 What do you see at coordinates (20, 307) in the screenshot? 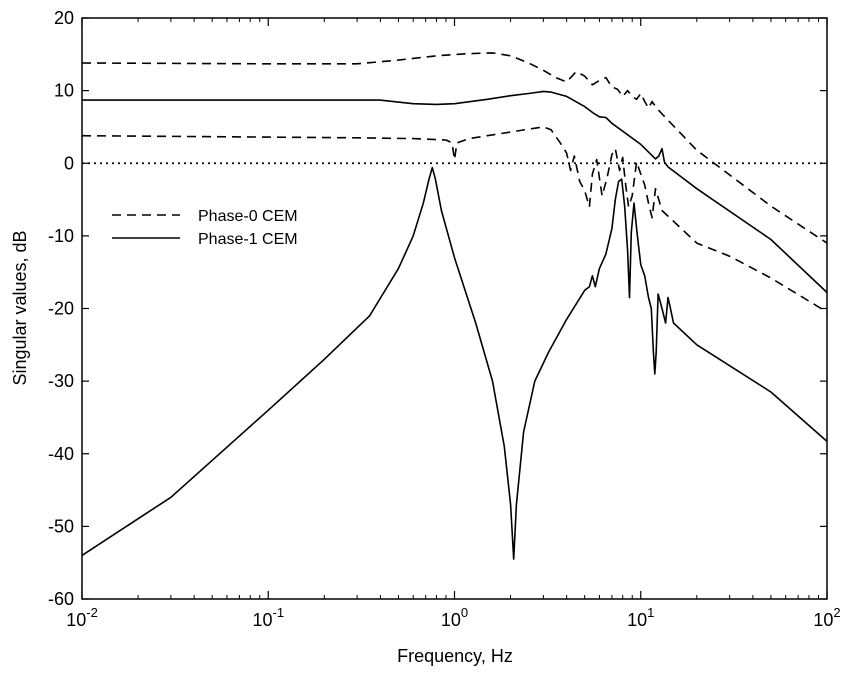
I see `y-axis-label: Singular values, dB` at bounding box center [20, 307].